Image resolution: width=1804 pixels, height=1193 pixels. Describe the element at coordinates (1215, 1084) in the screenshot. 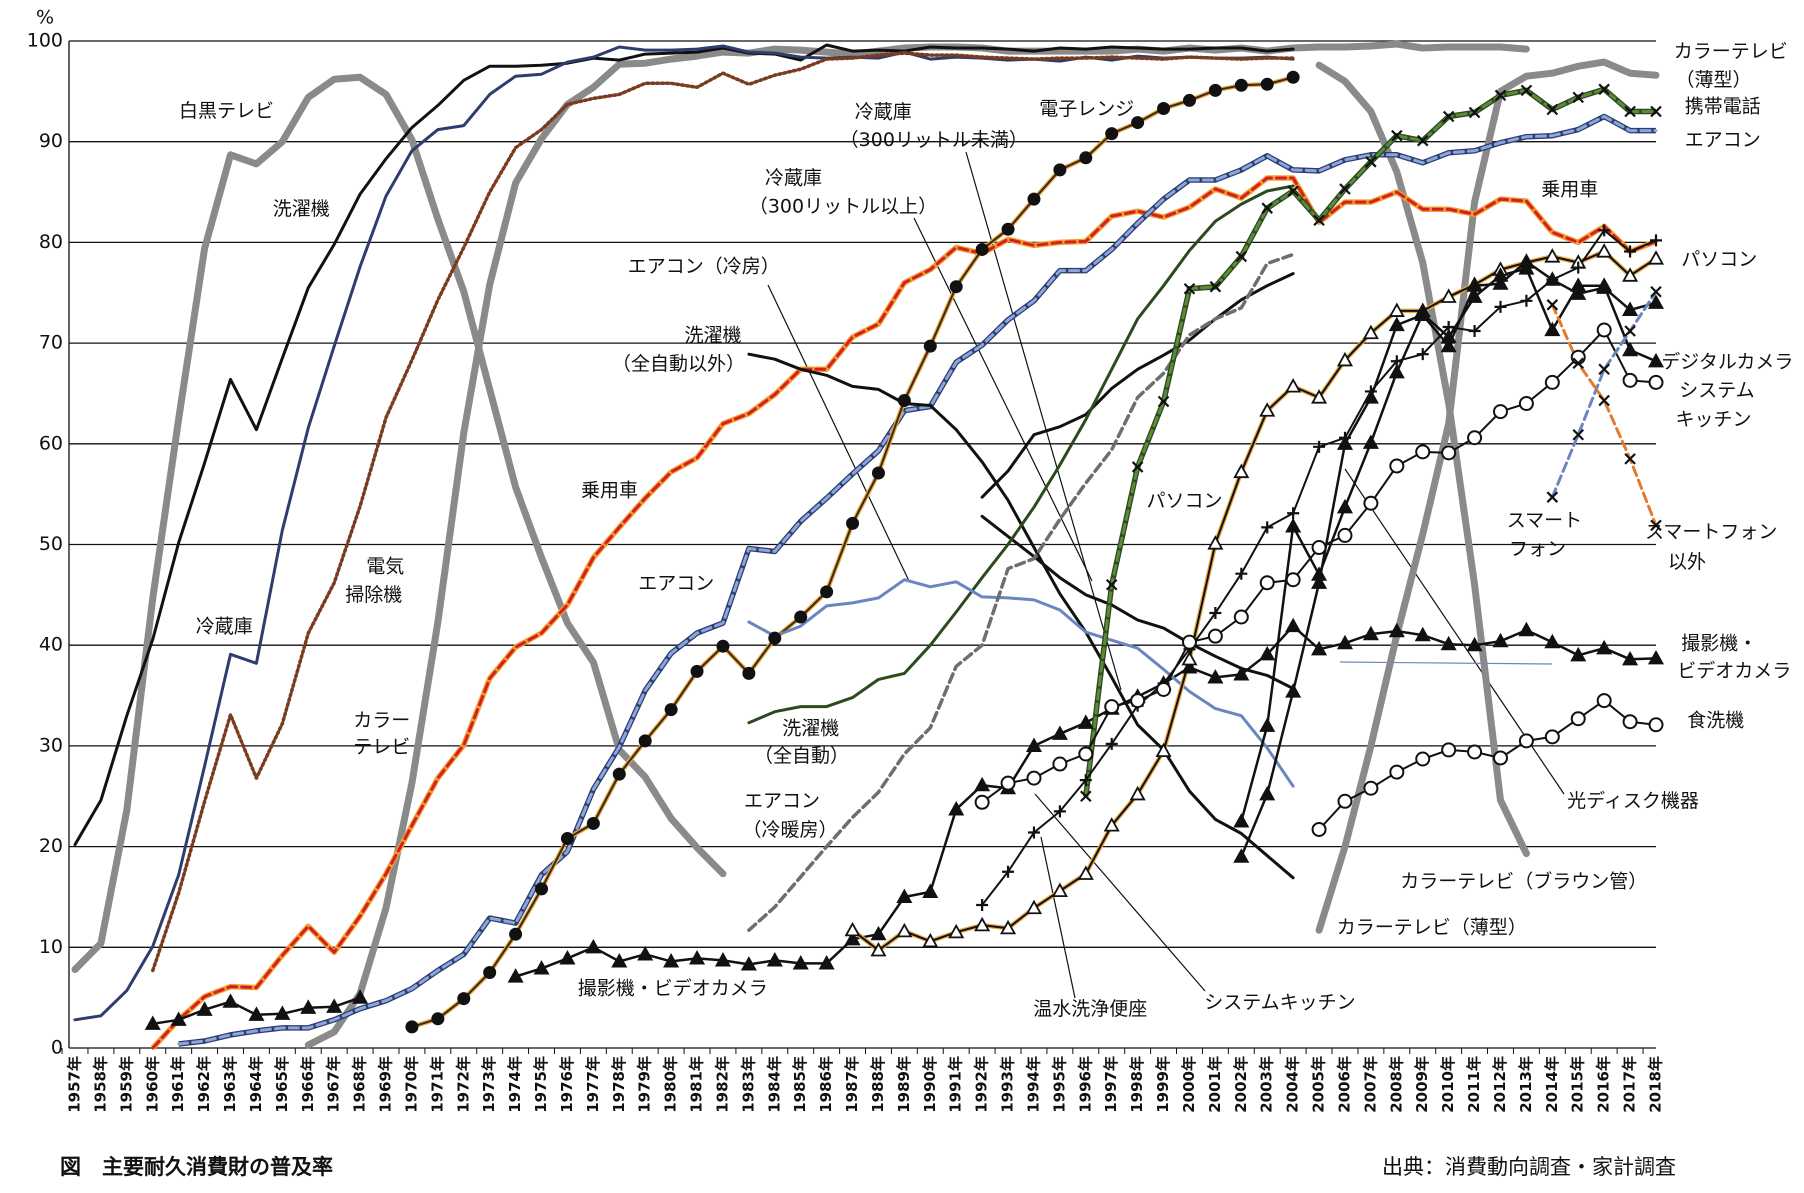

I see `x-tick-label: 2001年` at that location.